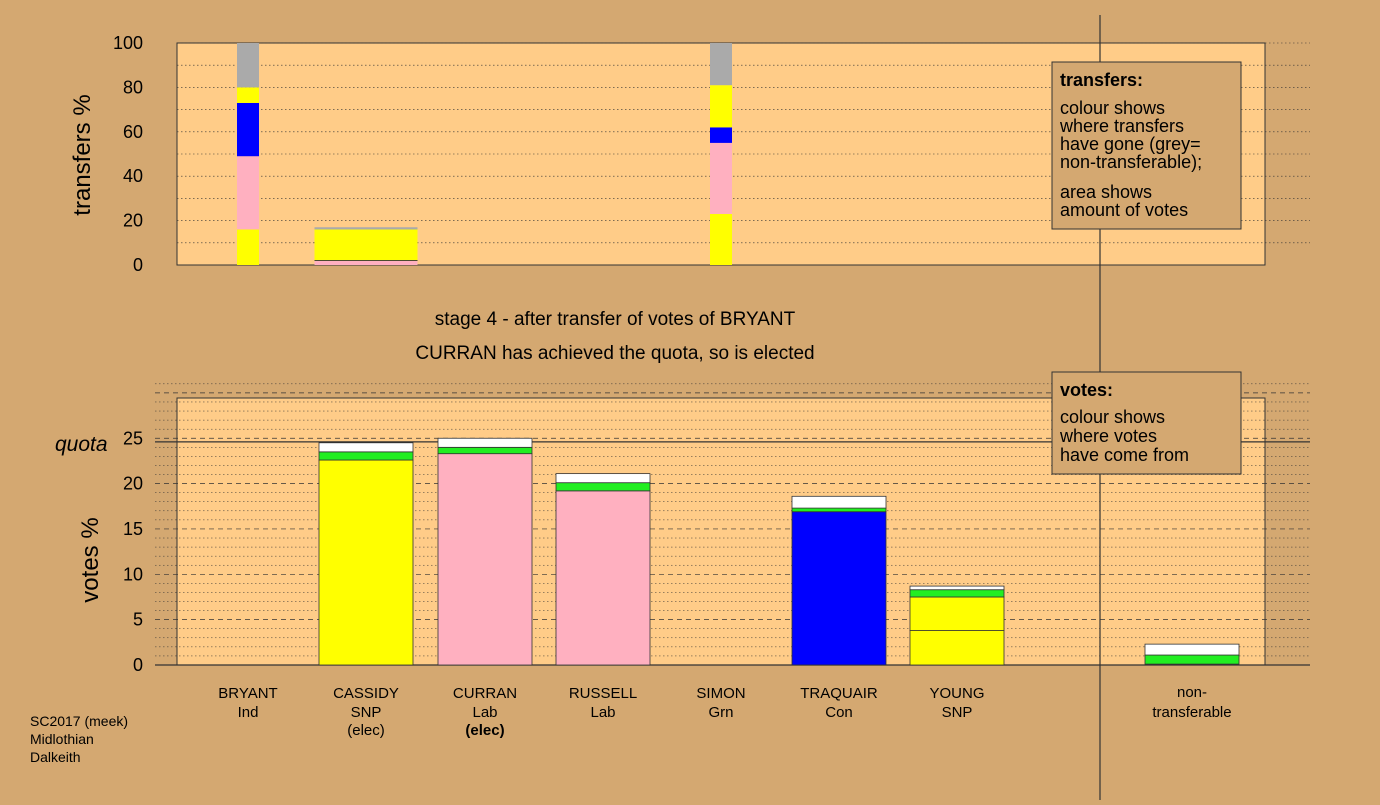 The height and width of the screenshot is (805, 1380). I want to click on candidate-name: RUSSELL, so click(603, 693).